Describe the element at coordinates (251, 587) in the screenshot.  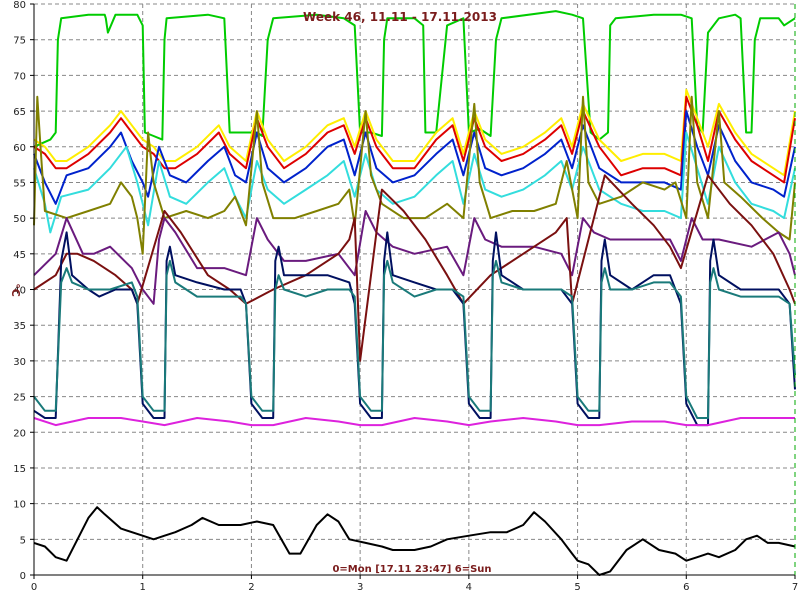
I see `x-tick-label: 2` at that location.